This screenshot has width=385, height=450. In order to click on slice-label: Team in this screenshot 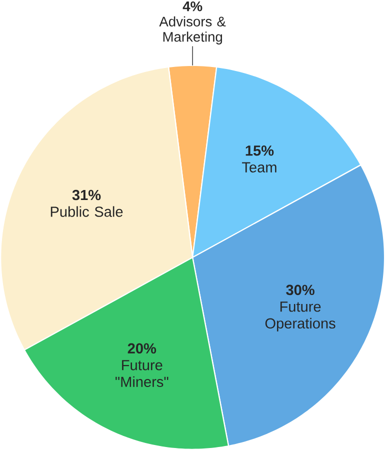, I will do `click(259, 167)`.